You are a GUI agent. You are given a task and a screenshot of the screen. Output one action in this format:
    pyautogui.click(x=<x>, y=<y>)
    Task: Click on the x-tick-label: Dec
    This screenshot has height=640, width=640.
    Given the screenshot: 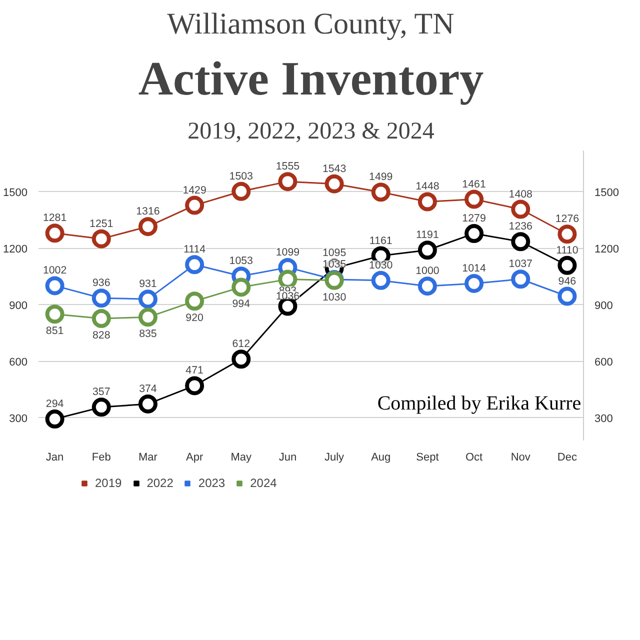 What is the action you would take?
    pyautogui.click(x=567, y=458)
    